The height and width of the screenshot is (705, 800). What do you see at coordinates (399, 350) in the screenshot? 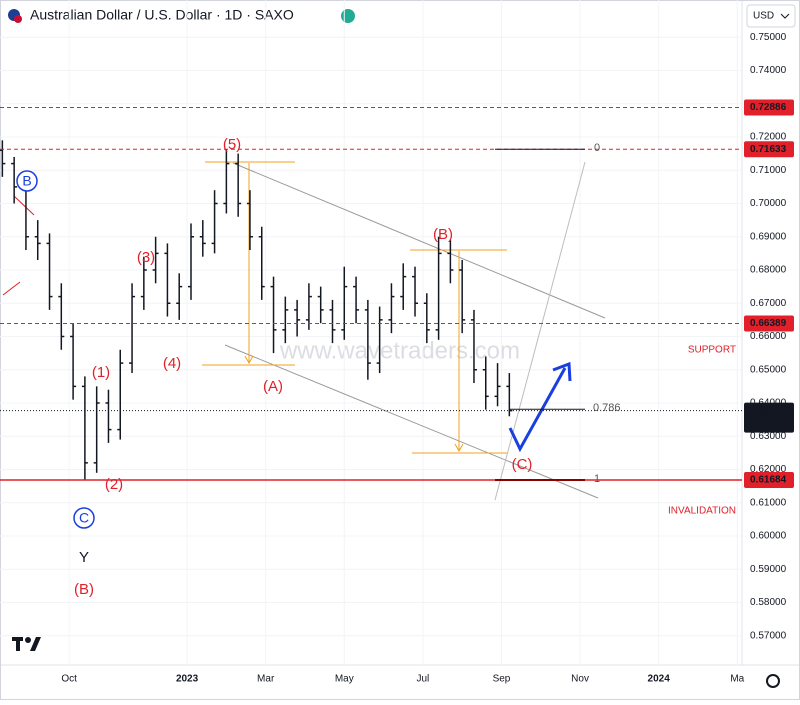
I see `watermark: www.wavetraders.com` at bounding box center [399, 350].